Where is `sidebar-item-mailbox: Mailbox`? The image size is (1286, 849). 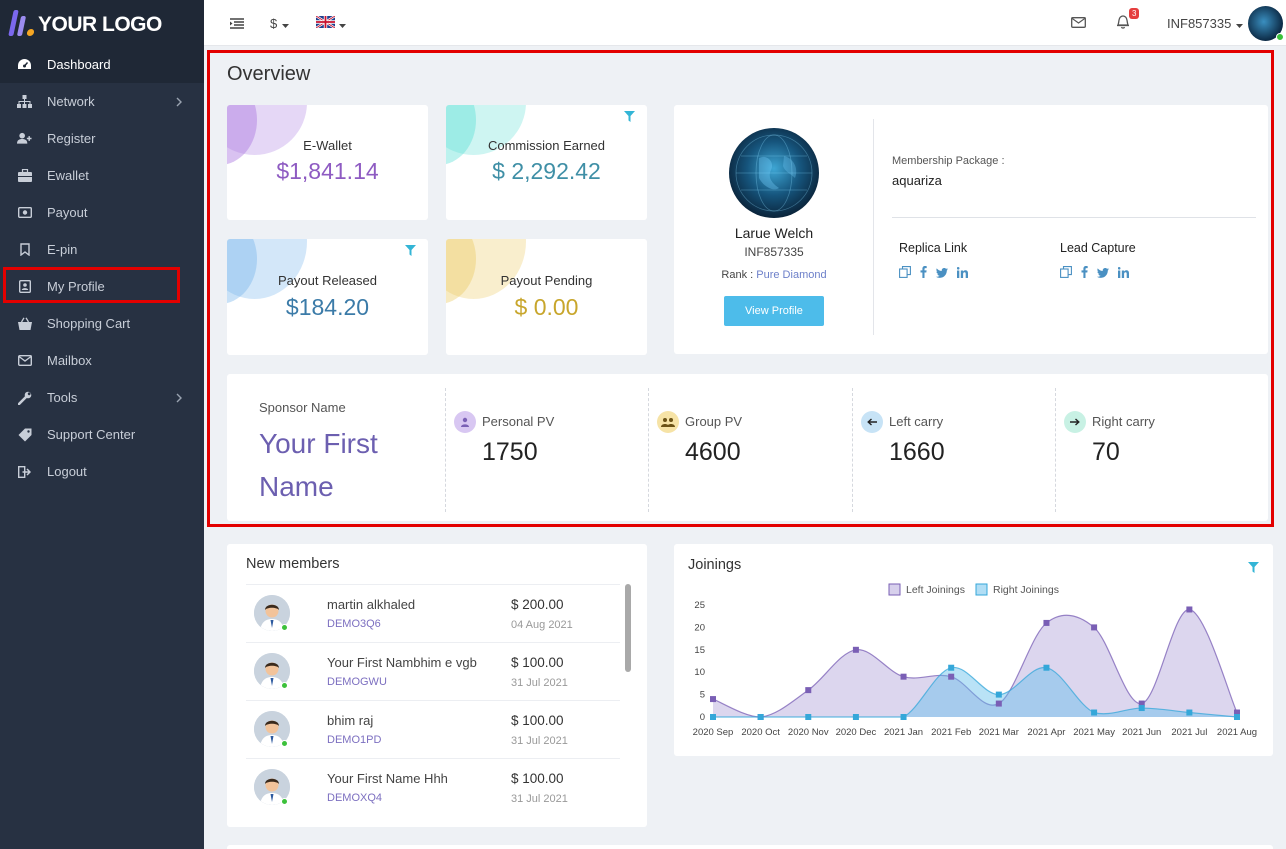 sidebar-item-mailbox: Mailbox is located at coordinates (102, 360).